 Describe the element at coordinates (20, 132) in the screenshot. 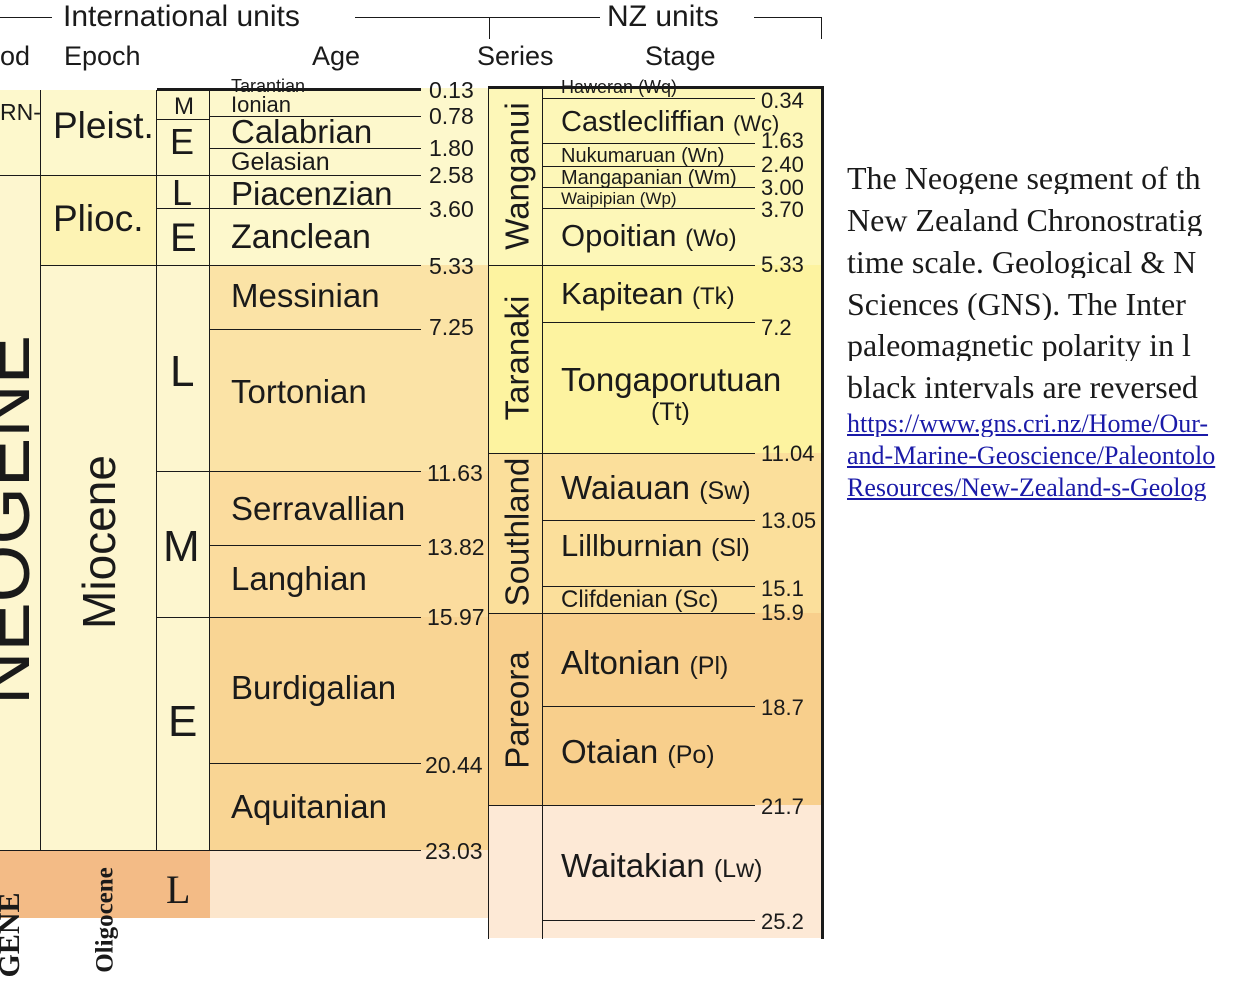

I see `period-quaternary-band` at that location.